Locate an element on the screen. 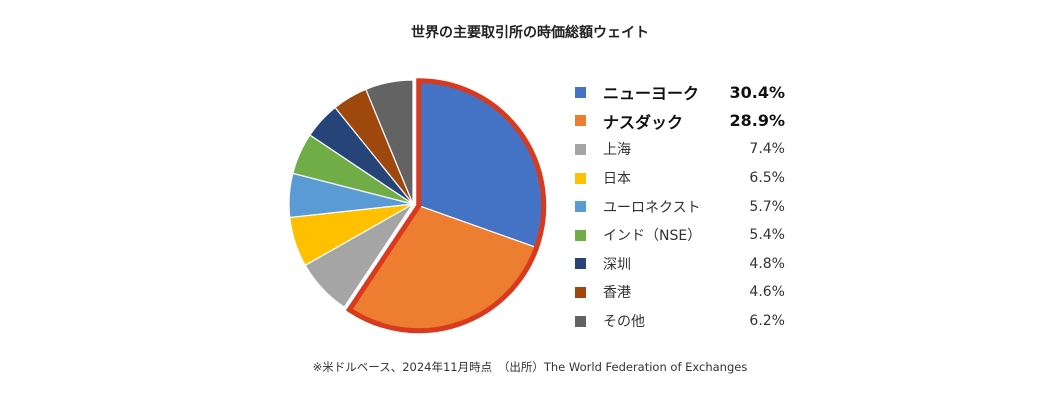 The width and height of the screenshot is (1060, 400). legend-item-7: 香港 4.6% is located at coordinates (680, 292).